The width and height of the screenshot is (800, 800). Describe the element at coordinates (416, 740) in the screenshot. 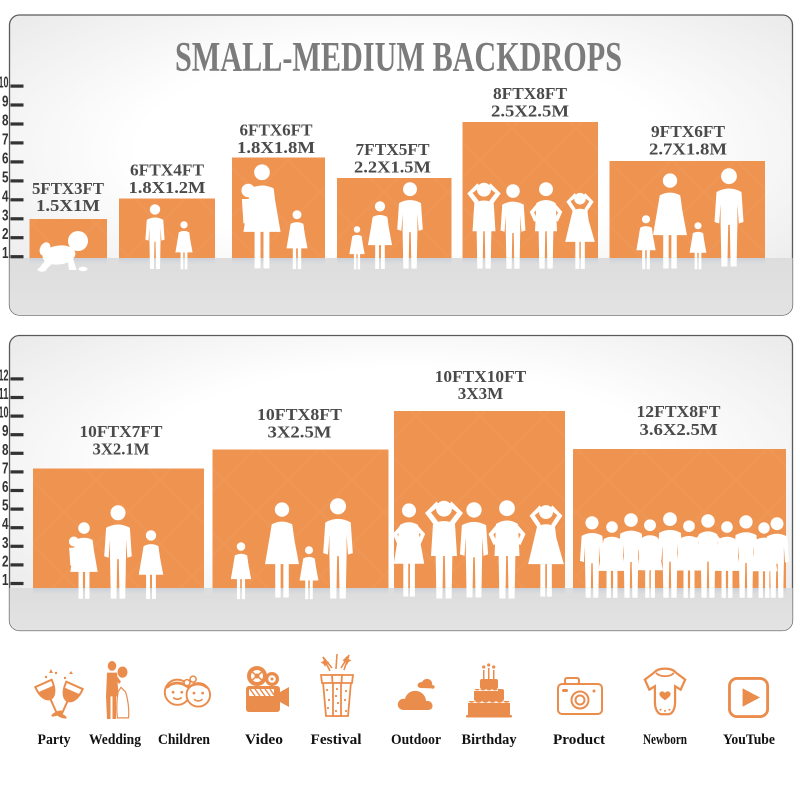

I see `svg-text: Outdoor` at that location.